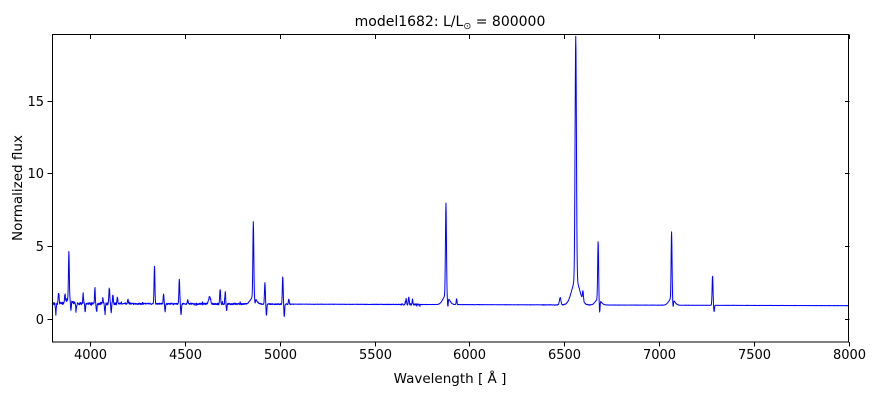 The height and width of the screenshot is (400, 880). I want to click on x-axis-label: Wavelength [ Å ], so click(450, 378).